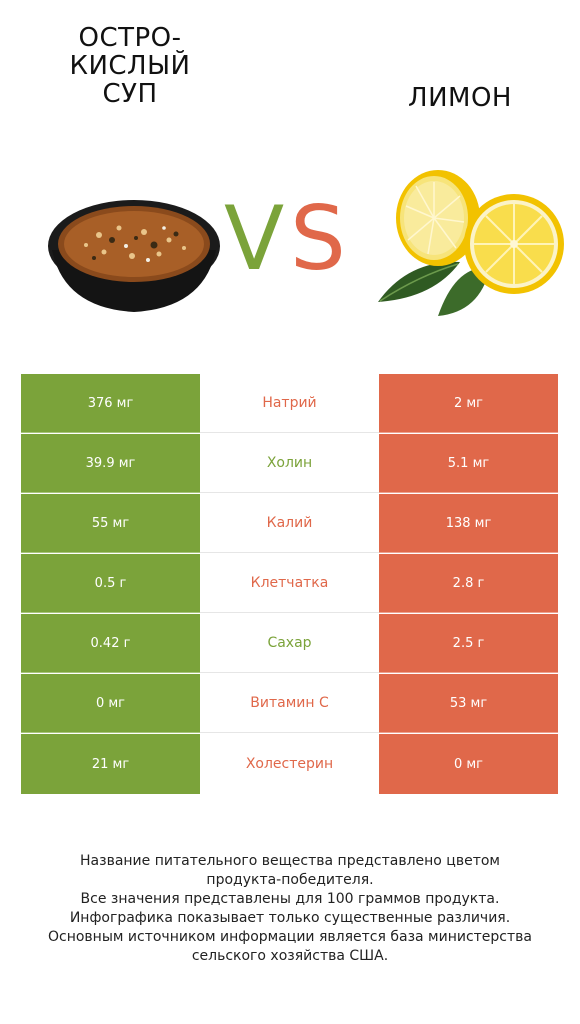  Describe the element at coordinates (468, 703) in the screenshot. I see `right-value: 53 мг` at that location.